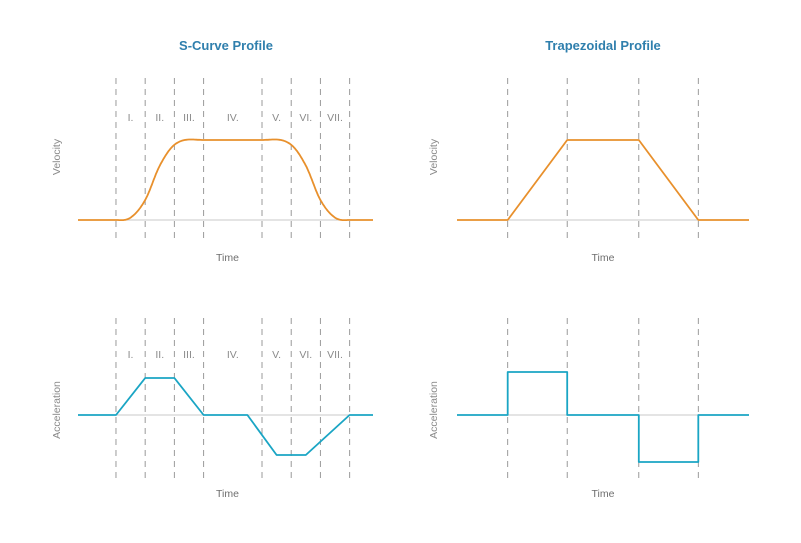 The width and height of the screenshot is (801, 543). What do you see at coordinates (189, 118) in the screenshot?
I see `s-vel-phase-label: III.` at bounding box center [189, 118].